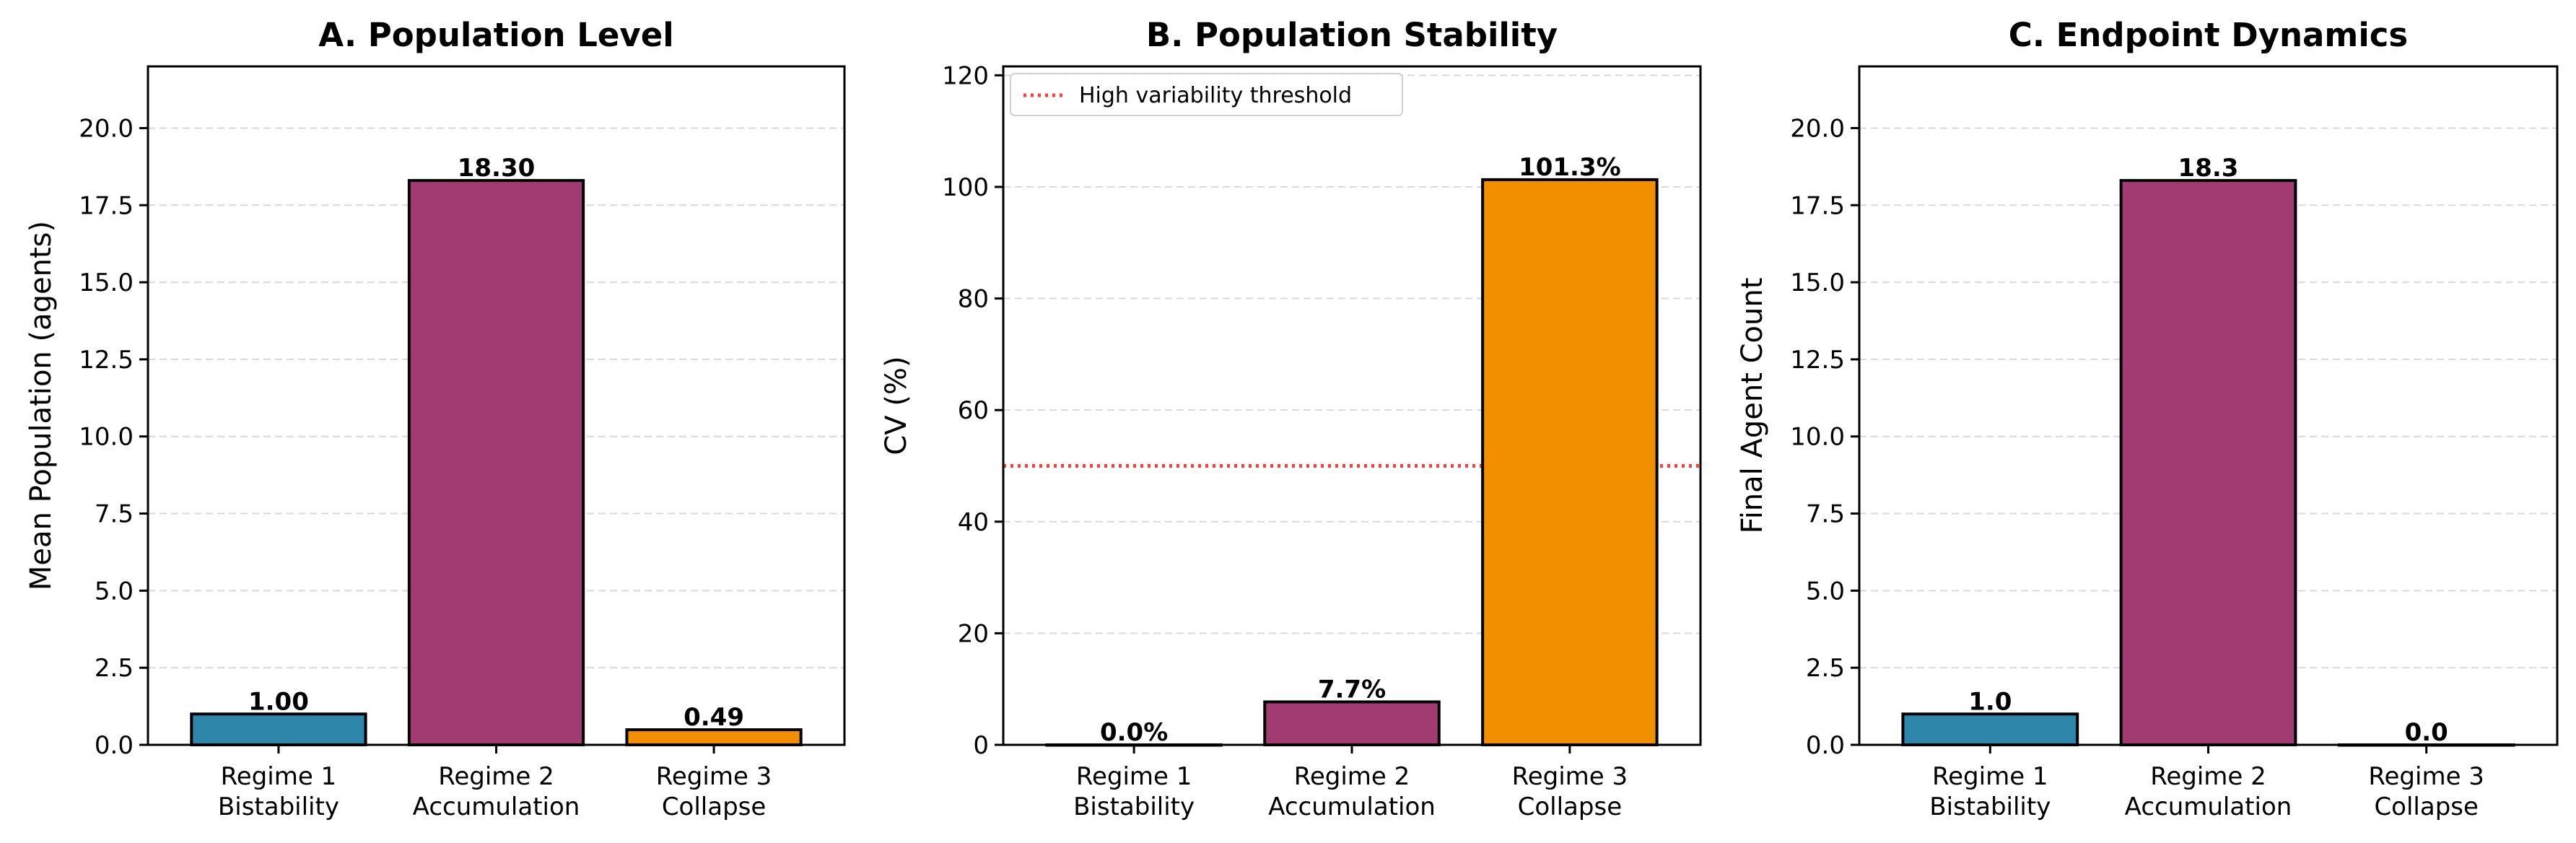 This screenshot has width=2576, height=843. Describe the element at coordinates (2208, 168) in the screenshot. I see `bar-value-label: 18.3` at that location.